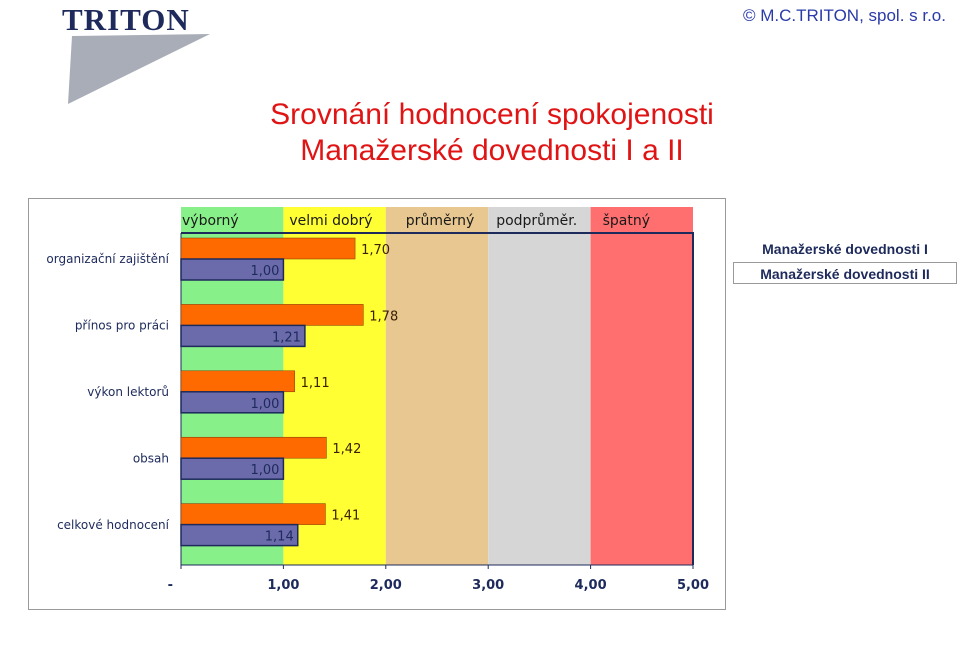  I want to click on band-label: velmi dobrý, so click(330, 221).